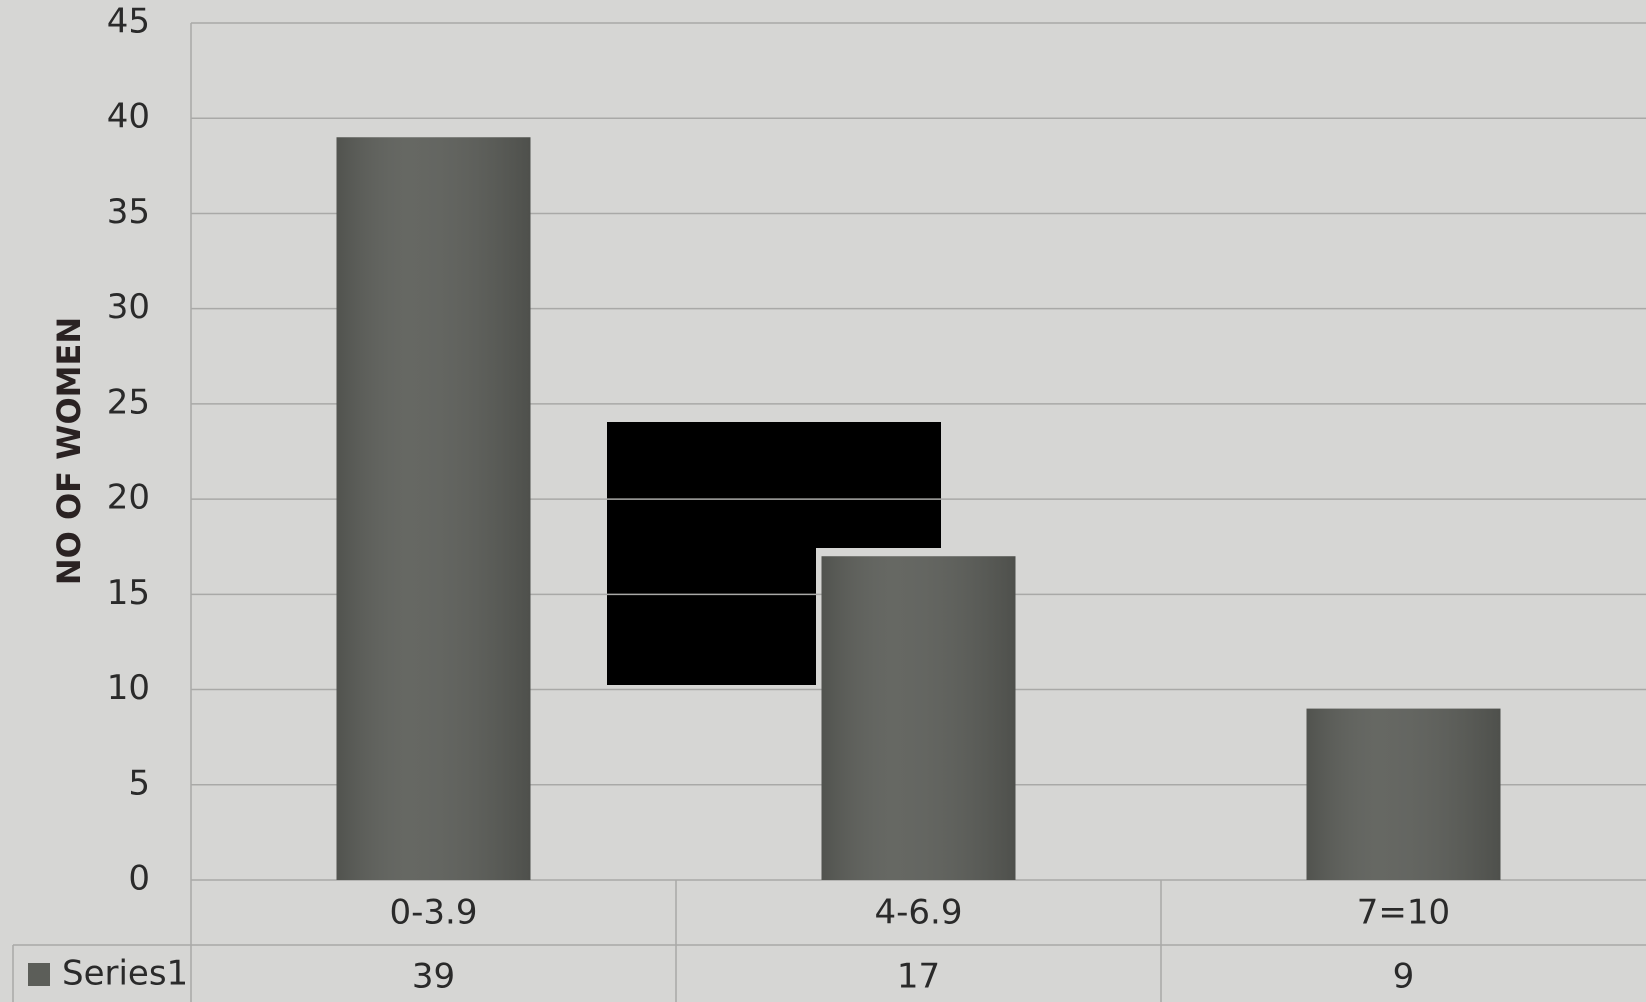  What do you see at coordinates (918, 977) in the screenshot?
I see `table-value: 17` at bounding box center [918, 977].